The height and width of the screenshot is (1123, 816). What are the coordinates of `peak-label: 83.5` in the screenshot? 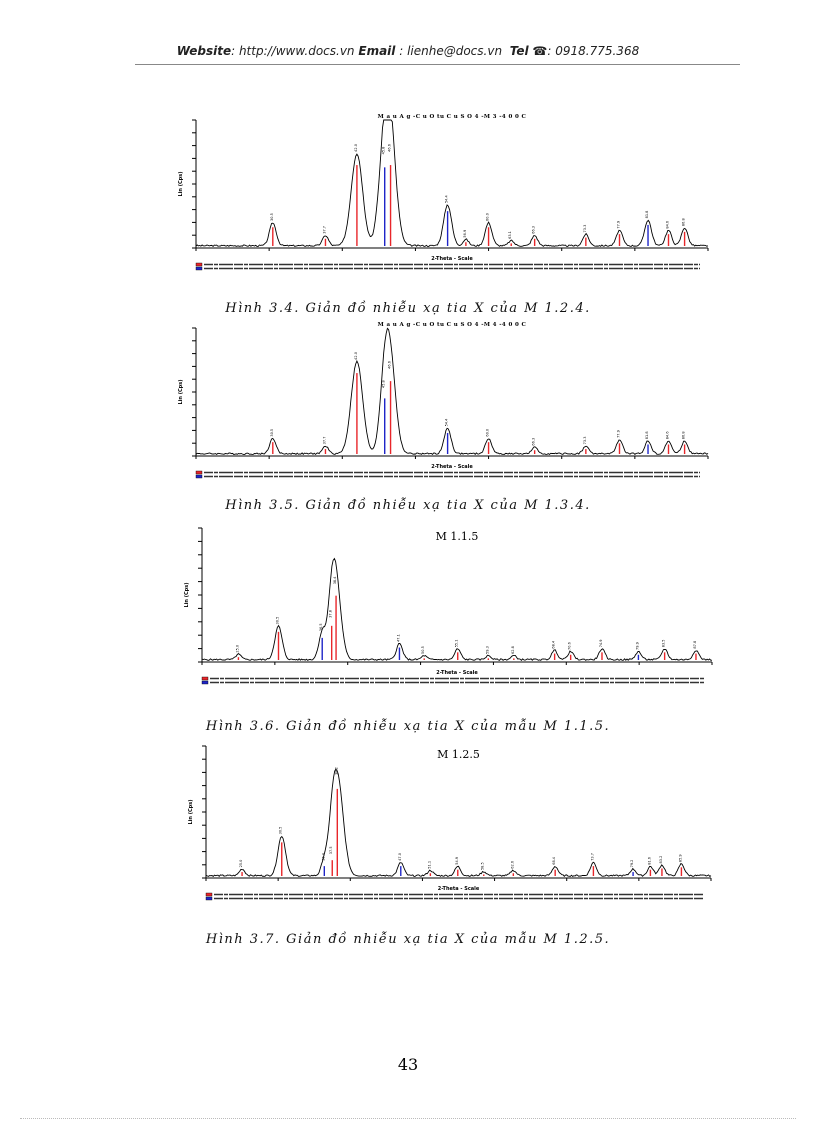 It's located at (664, 643).